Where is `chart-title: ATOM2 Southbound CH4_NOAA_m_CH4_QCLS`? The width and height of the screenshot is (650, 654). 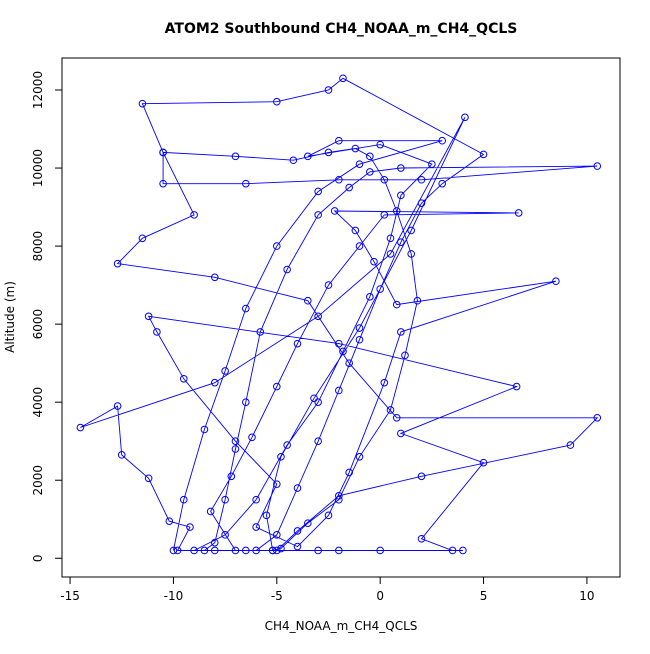
chart-title: ATOM2 Southbound CH4_NOAA_m_CH4_QCLS is located at coordinates (341, 29).